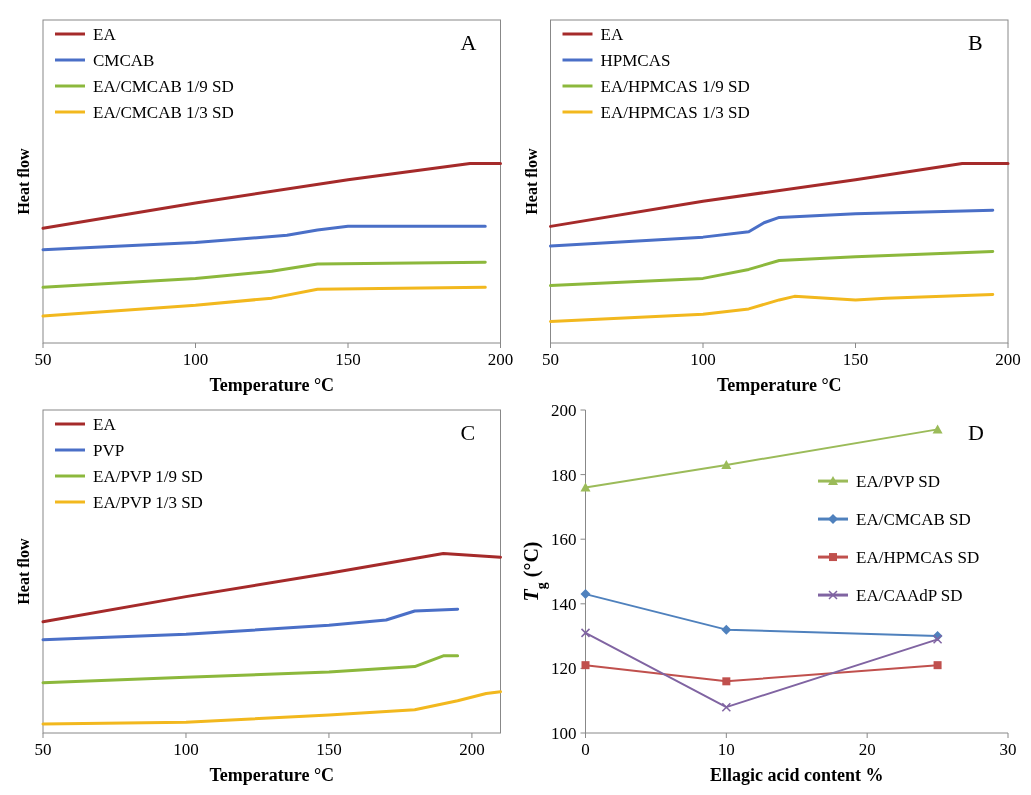 Image resolution: width=1031 pixels, height=795 pixels. Describe the element at coordinates (468, 432) in the screenshot. I see `text: C` at that location.